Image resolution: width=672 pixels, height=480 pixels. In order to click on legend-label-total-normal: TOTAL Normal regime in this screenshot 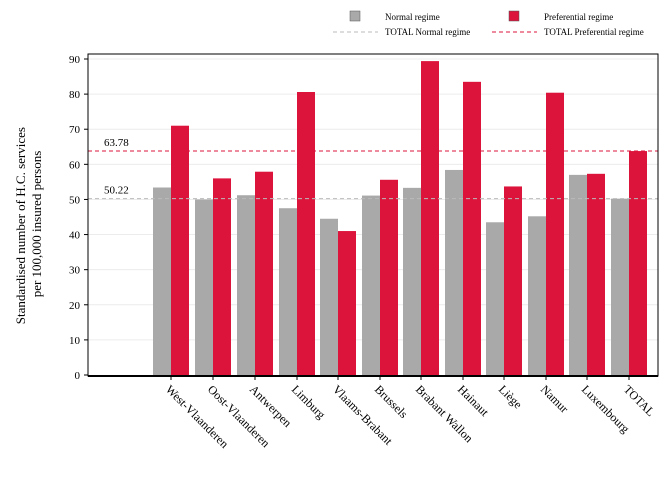, I will do `click(427, 32)`.